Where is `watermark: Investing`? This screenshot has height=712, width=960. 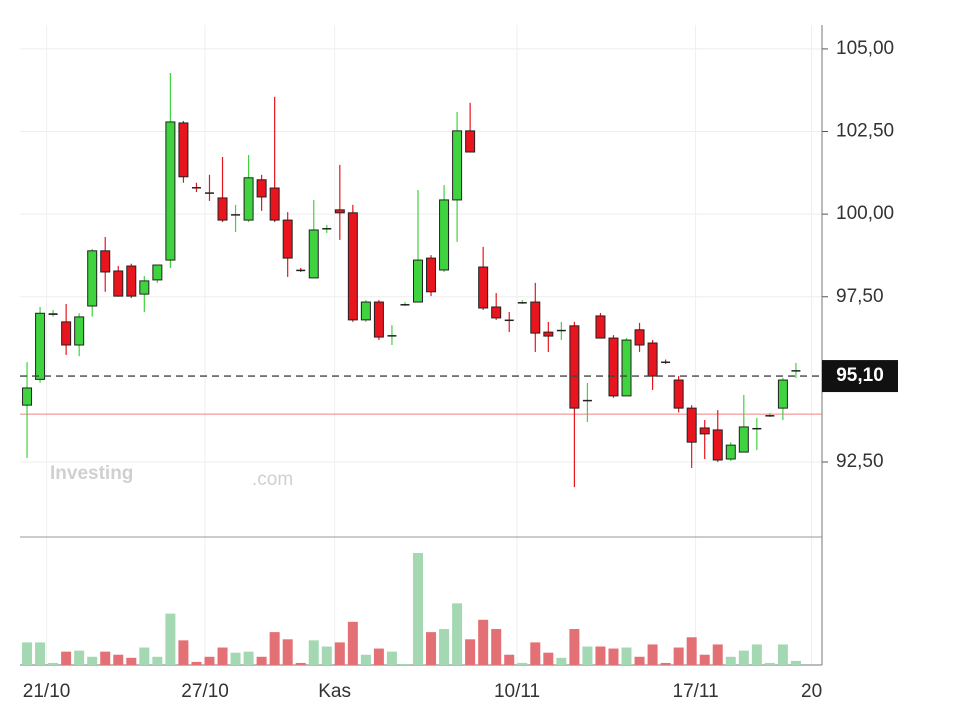
watermark: Investing is located at coordinates (91, 473).